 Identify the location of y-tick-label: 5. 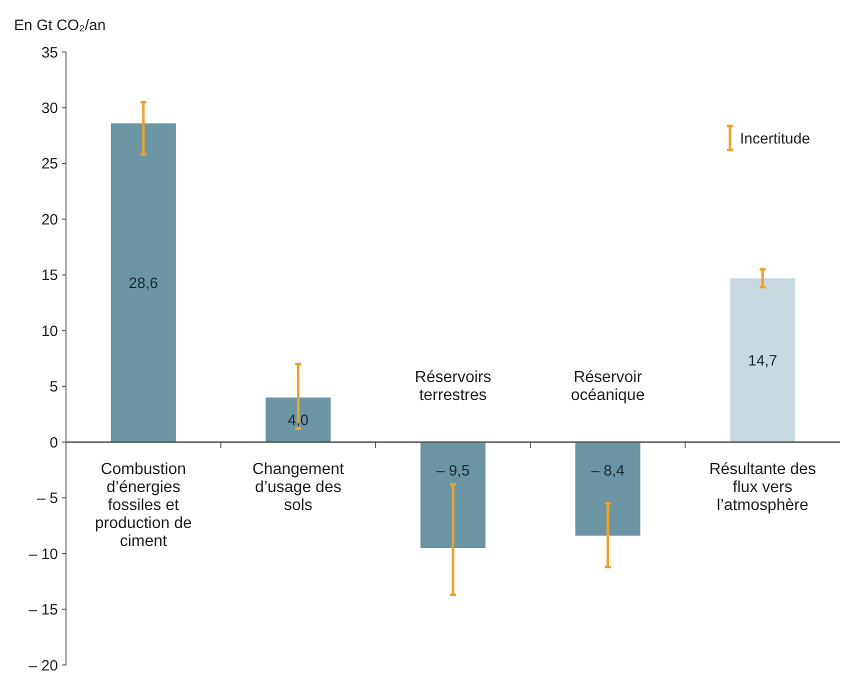
(54, 387).